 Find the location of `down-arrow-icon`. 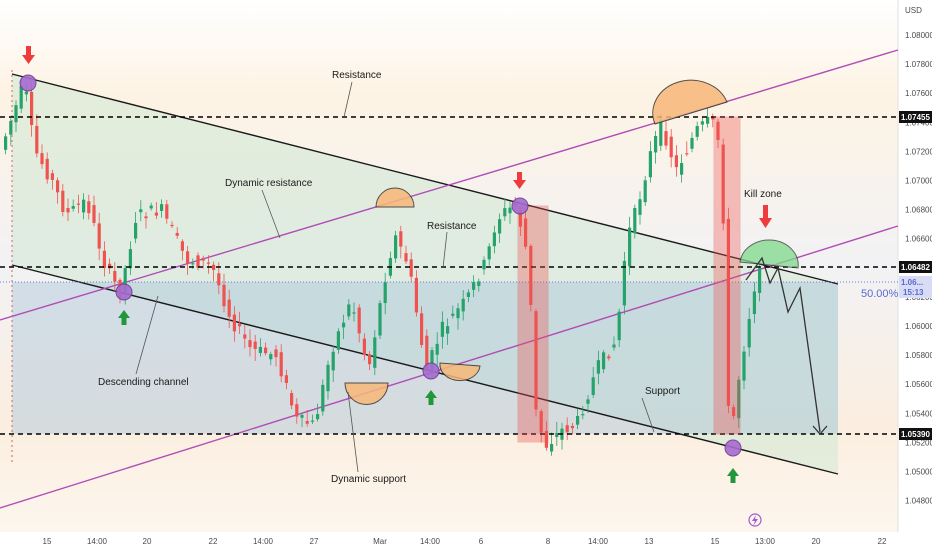

down-arrow-icon is located at coordinates (519, 180).